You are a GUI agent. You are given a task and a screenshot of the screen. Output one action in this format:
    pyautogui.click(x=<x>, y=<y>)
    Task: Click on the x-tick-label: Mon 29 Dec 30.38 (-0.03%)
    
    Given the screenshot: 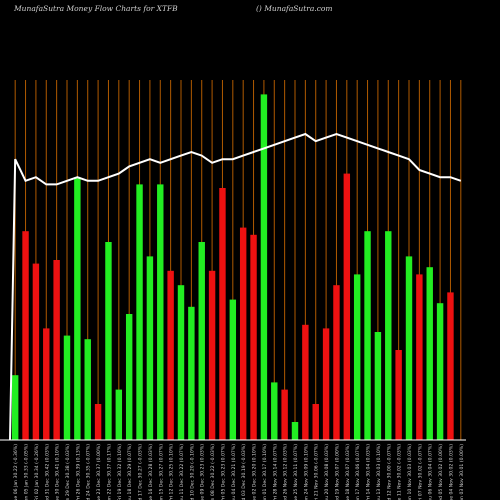 What is the action you would take?
    pyautogui.click(x=68, y=472)
    